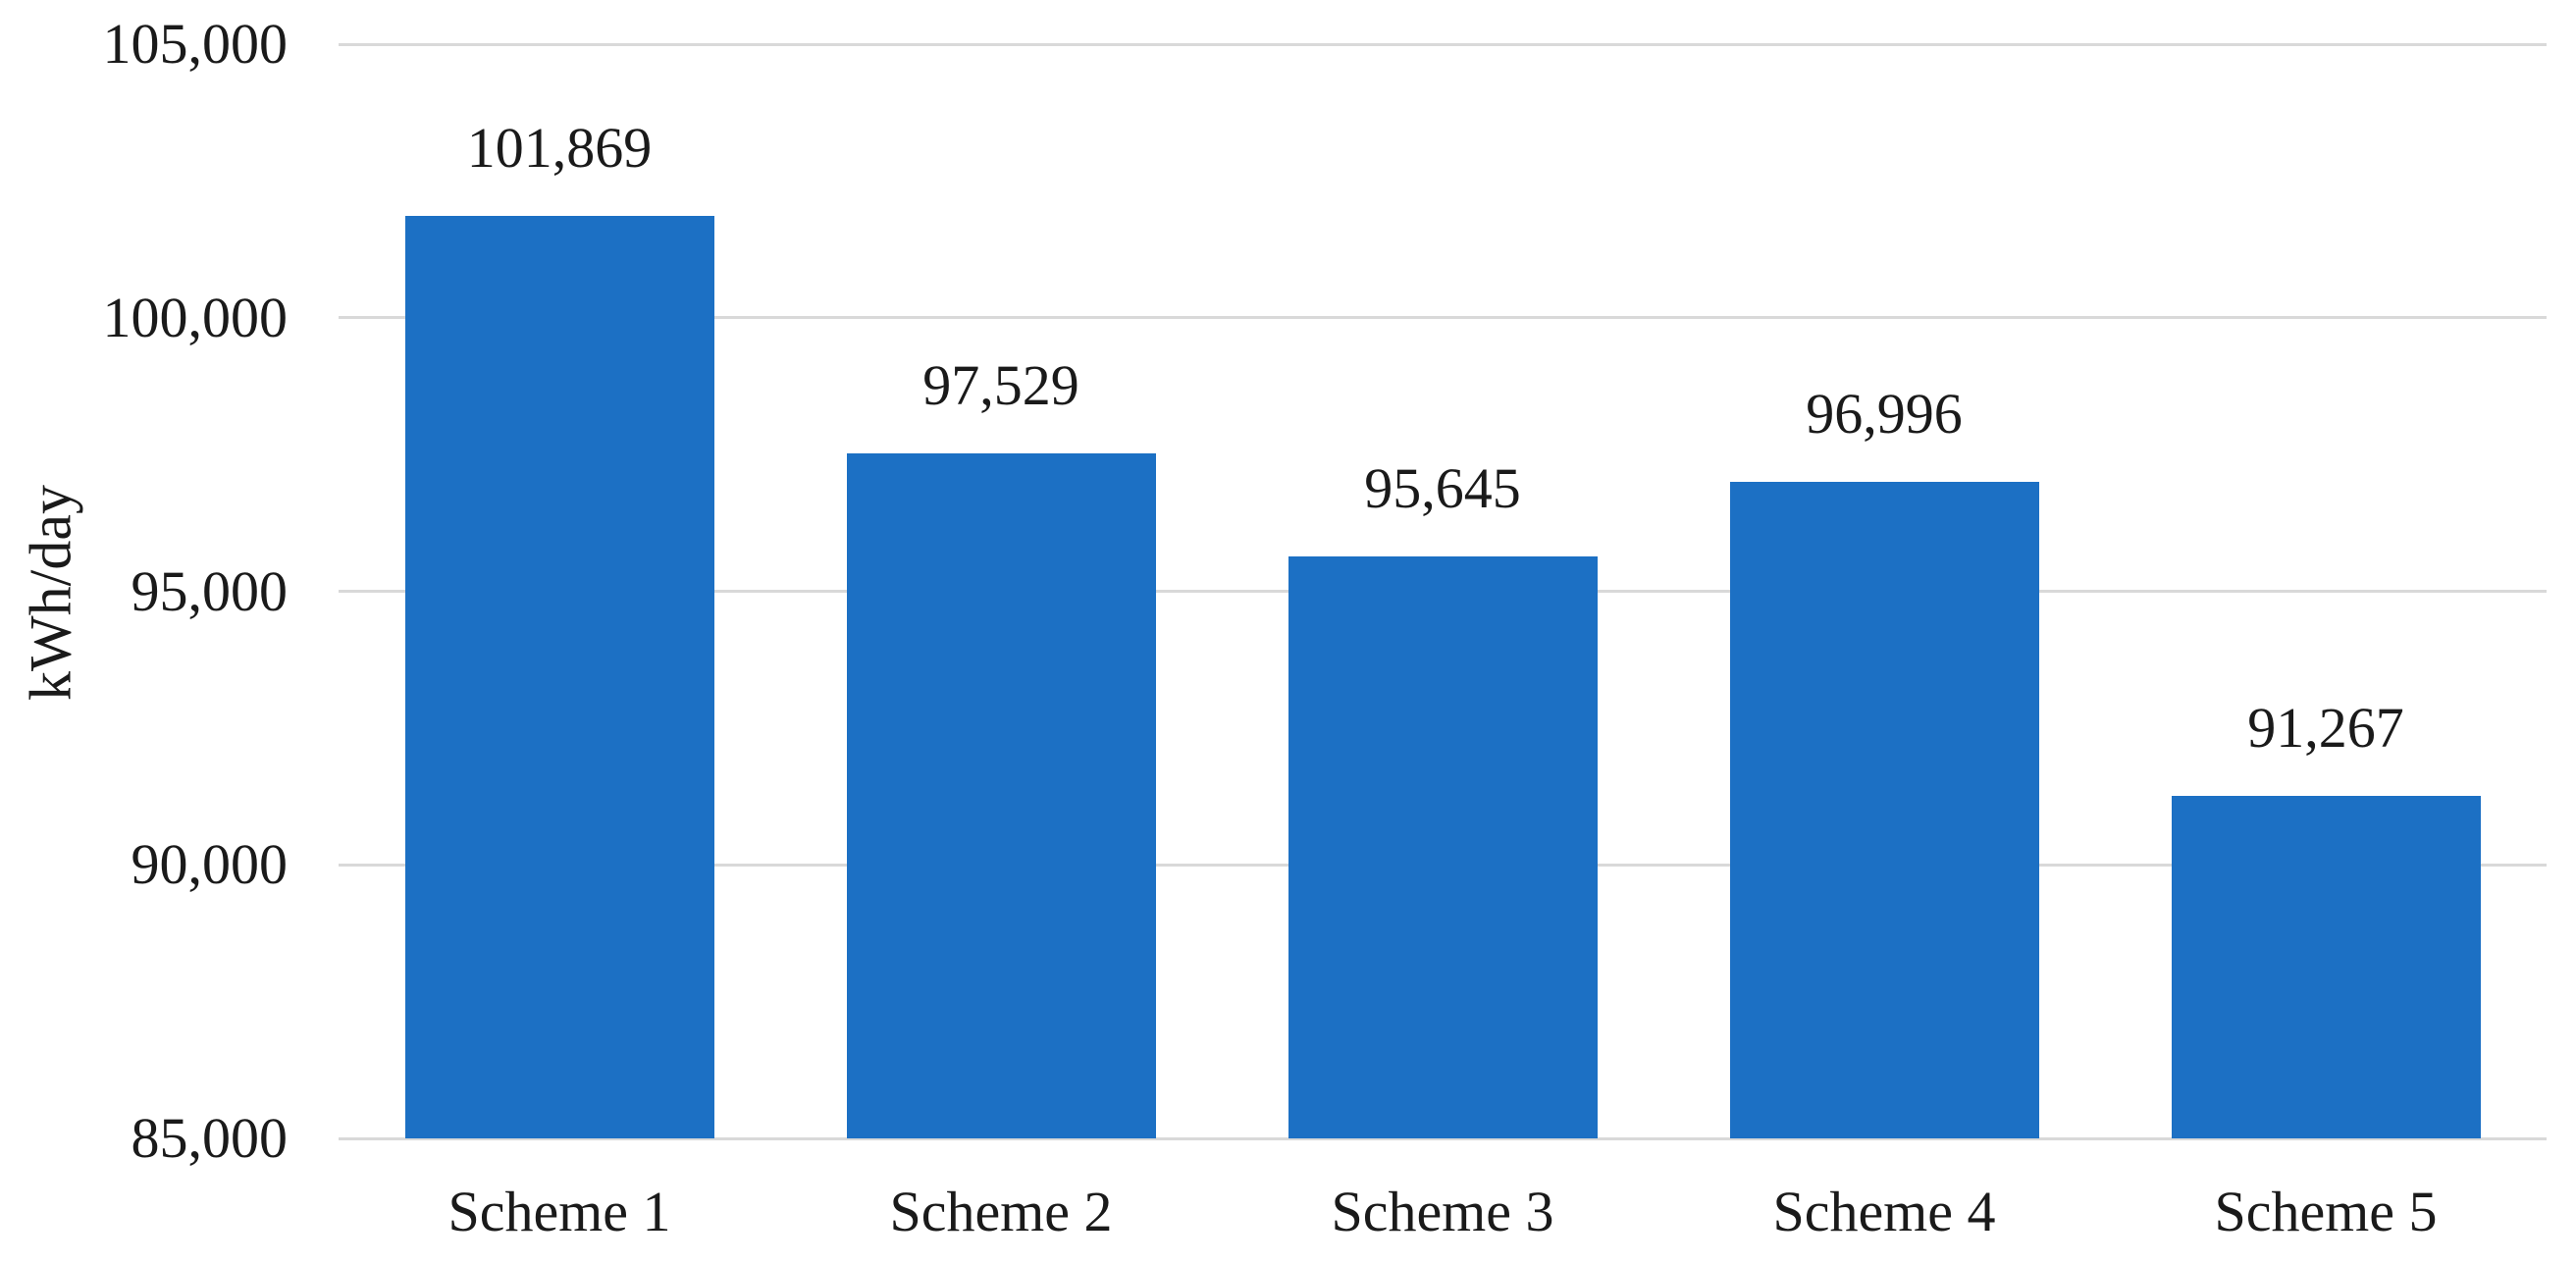 Image resolution: width=2576 pixels, height=1264 pixels. I want to click on y-tick-label-100000: 100,000, so click(195, 317).